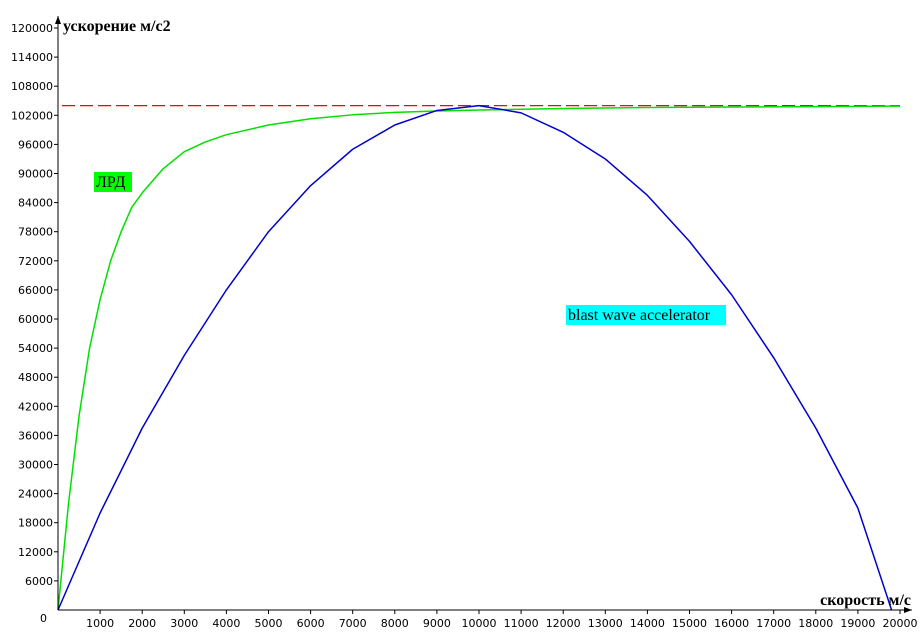  What do you see at coordinates (689, 623) in the screenshot?
I see `x-tick-label: 15000` at bounding box center [689, 623].